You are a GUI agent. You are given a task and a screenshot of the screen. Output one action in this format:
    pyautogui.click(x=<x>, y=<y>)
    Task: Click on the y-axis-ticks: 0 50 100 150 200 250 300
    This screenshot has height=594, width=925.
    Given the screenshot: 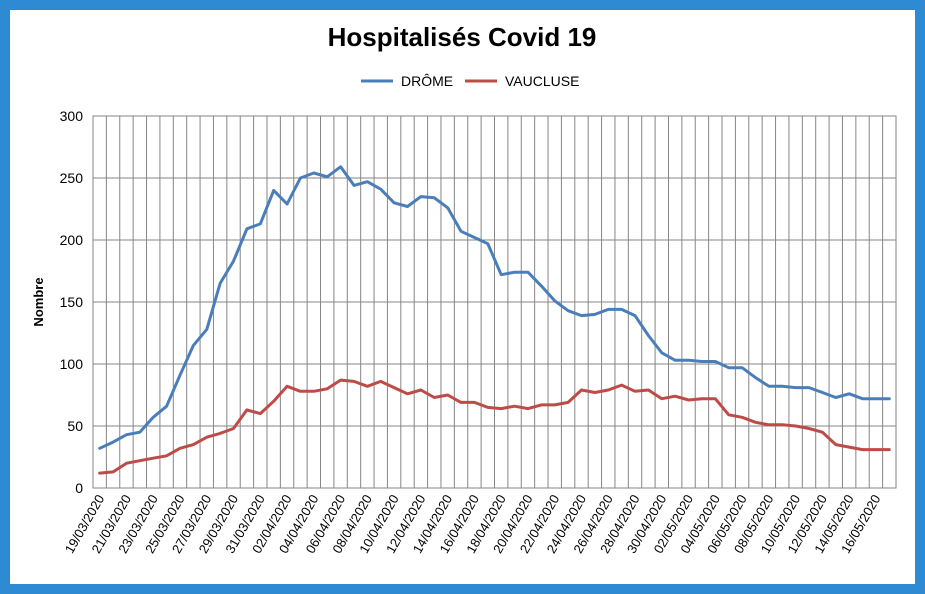 What is the action you would take?
    pyautogui.click(x=72, y=302)
    